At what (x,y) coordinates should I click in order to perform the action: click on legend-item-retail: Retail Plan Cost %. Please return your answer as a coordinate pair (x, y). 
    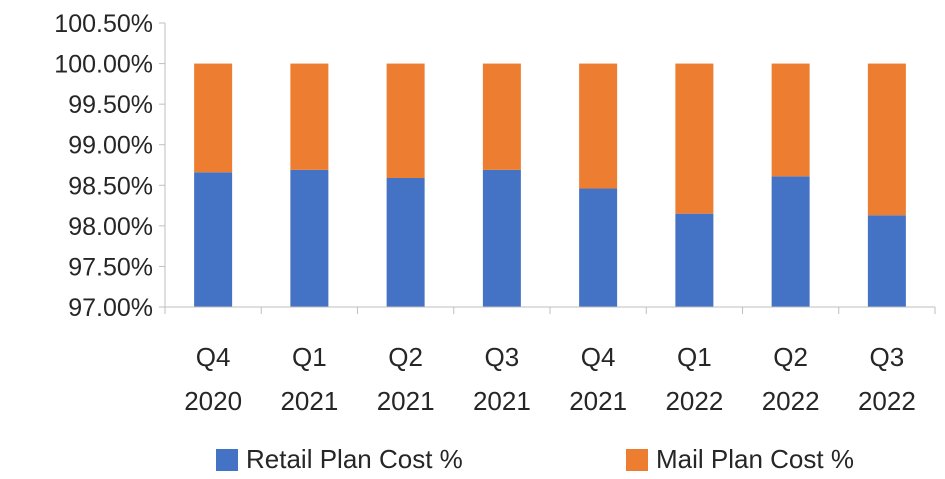
    Looking at the image, I should click on (339, 459).